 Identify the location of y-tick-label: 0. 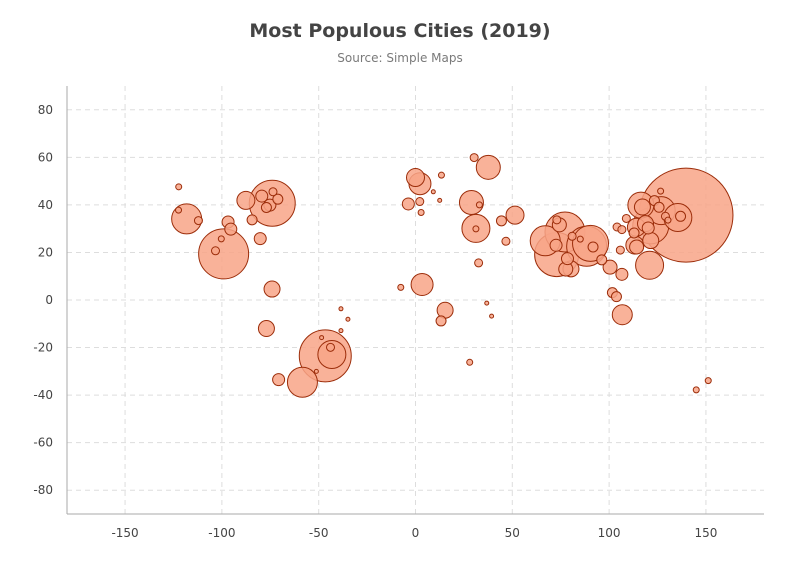
(49, 300).